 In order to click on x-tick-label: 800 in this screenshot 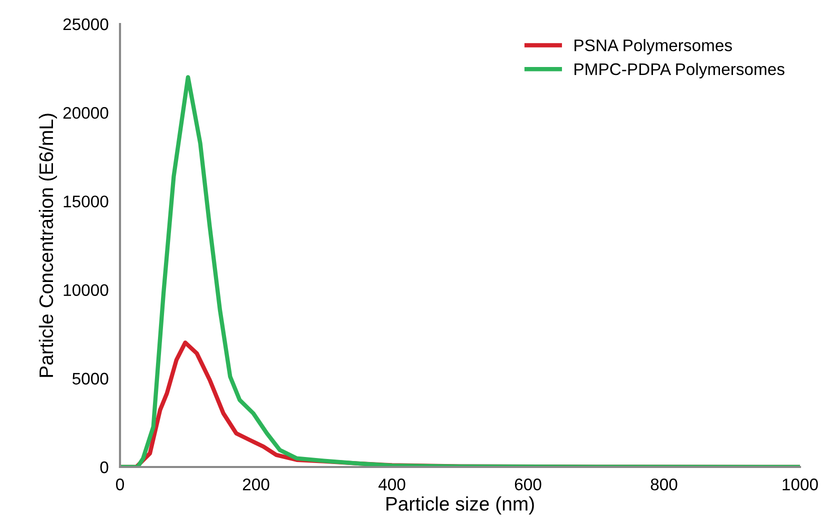, I will do `click(664, 484)`.